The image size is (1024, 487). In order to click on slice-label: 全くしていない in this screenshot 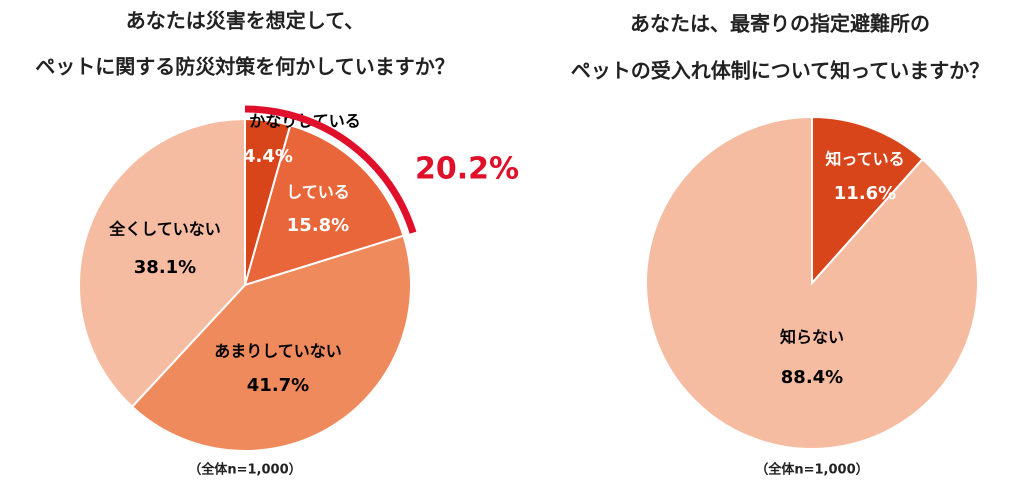, I will do `click(164, 229)`.